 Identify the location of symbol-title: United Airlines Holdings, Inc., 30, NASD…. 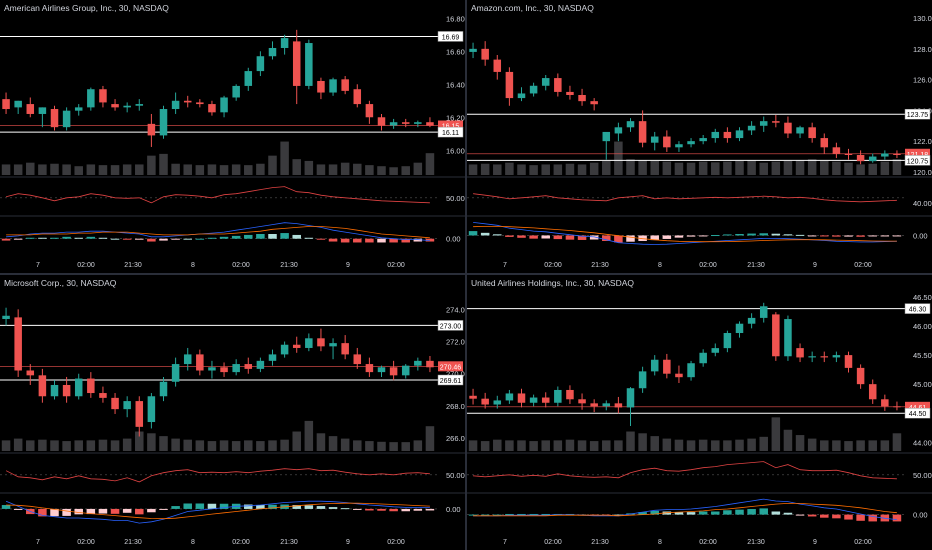
(552, 283).